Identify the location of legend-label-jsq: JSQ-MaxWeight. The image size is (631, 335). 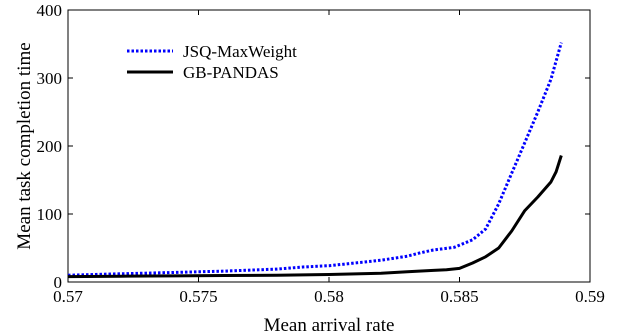
(240, 51).